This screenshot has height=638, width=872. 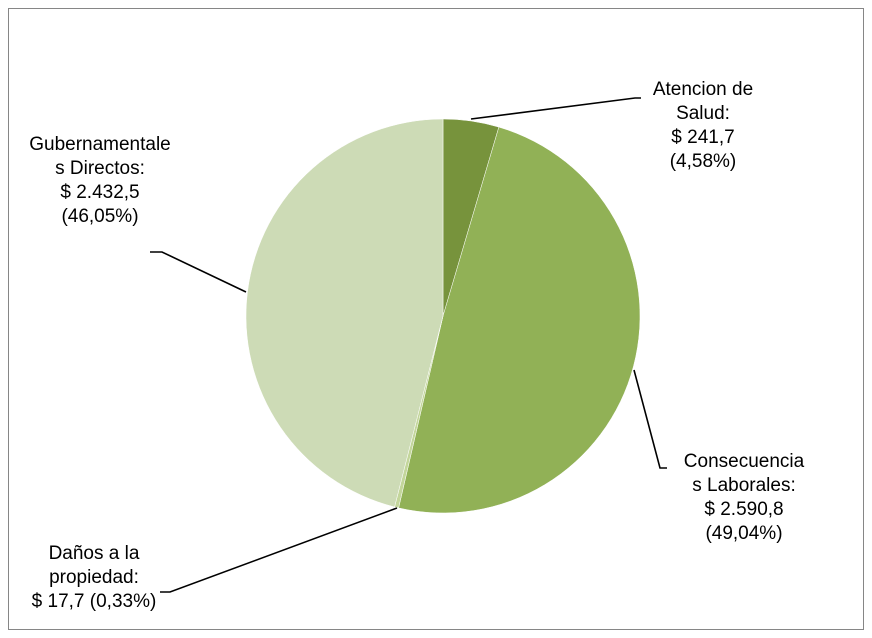 I want to click on category-label: Consecuencias Laborales:, so click(x=744, y=473).